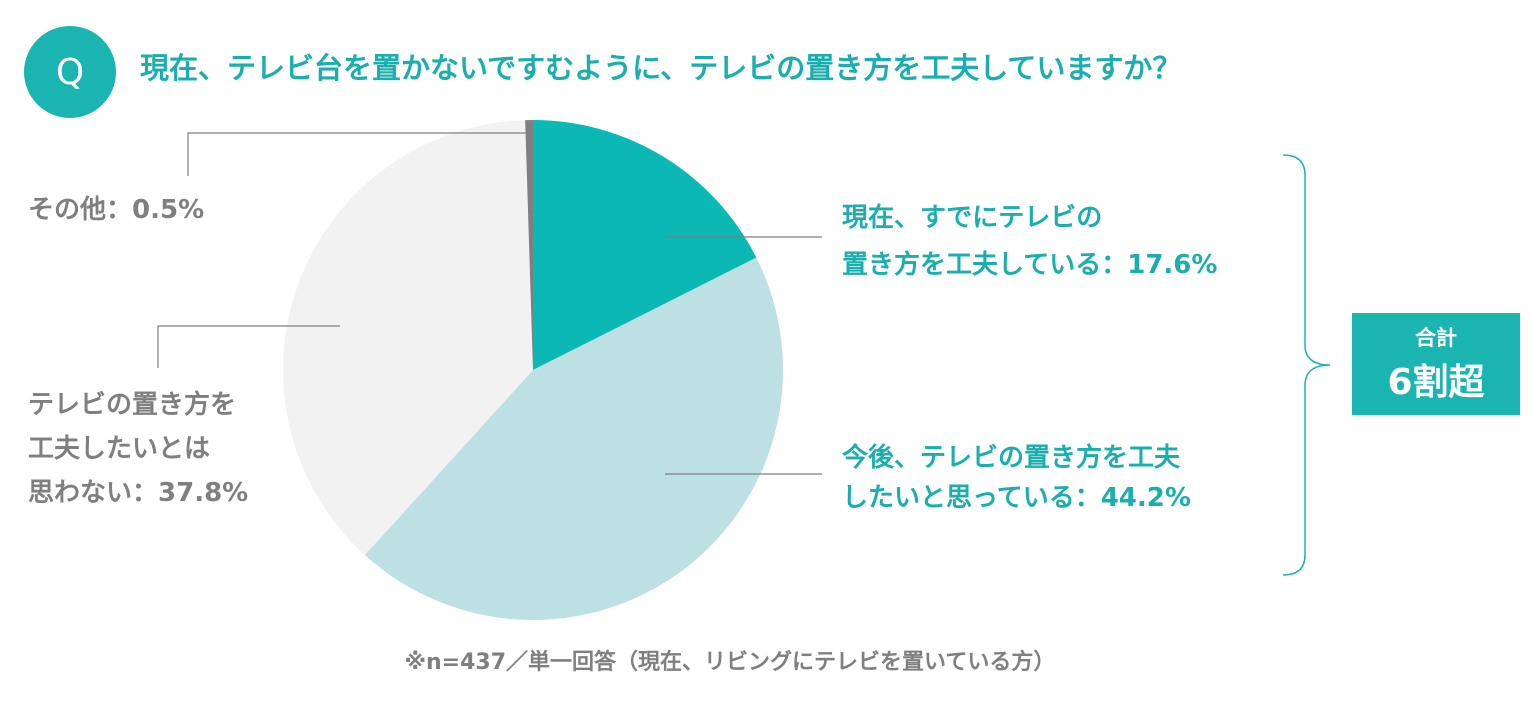  I want to click on total-label: 合計, so click(1436, 338).